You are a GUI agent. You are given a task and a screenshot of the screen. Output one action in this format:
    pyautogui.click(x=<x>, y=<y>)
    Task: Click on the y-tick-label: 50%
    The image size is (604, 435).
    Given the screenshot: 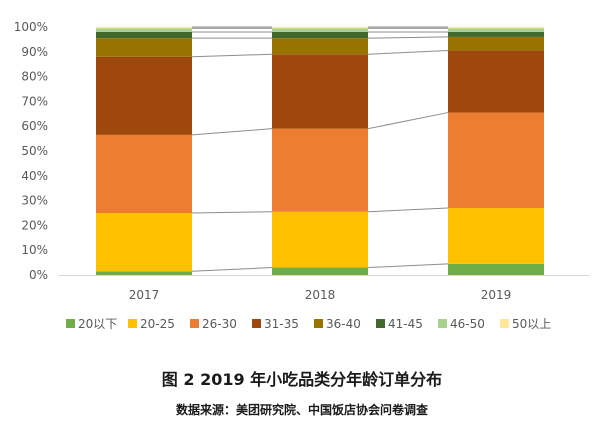 What is the action you would take?
    pyautogui.click(x=34, y=151)
    